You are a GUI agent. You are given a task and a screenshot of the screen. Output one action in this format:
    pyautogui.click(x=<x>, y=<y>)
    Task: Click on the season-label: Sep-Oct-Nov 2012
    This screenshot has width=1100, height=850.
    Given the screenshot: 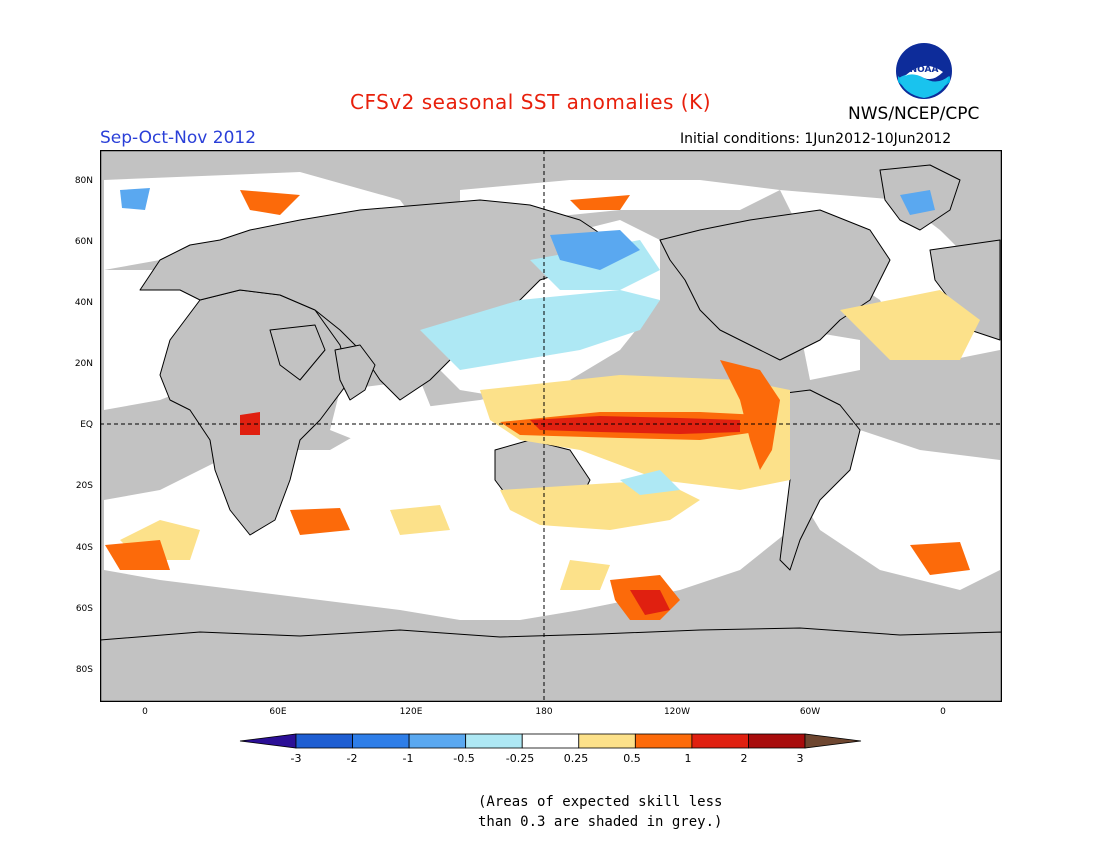 What is the action you would take?
    pyautogui.click(x=178, y=138)
    